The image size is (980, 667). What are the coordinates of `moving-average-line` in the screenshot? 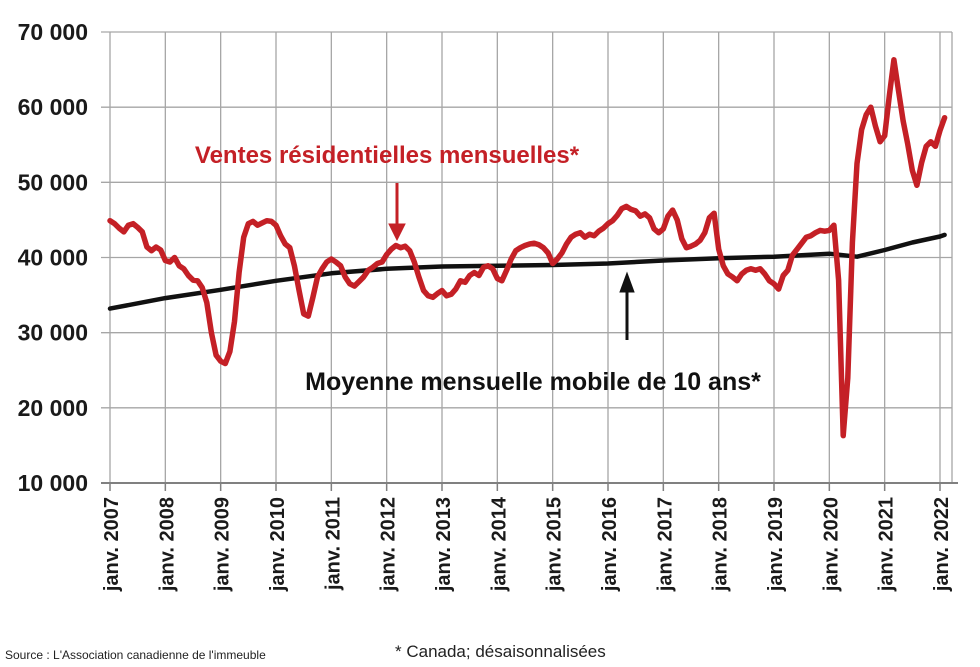 It's located at (527, 271).